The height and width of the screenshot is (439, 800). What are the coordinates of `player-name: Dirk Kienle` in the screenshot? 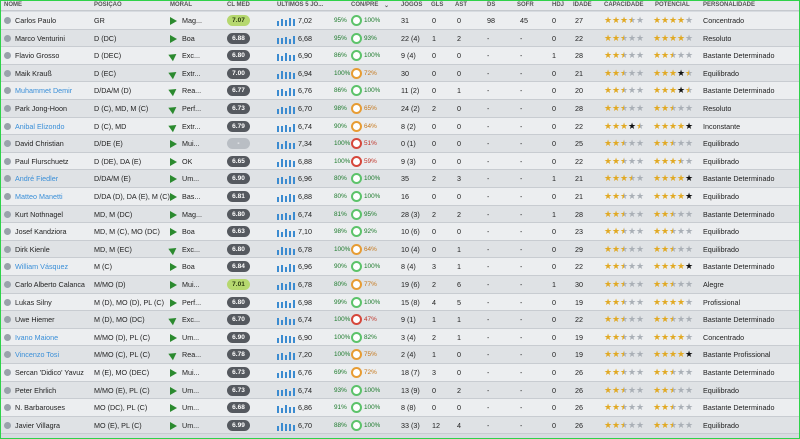 It's located at (32, 249).